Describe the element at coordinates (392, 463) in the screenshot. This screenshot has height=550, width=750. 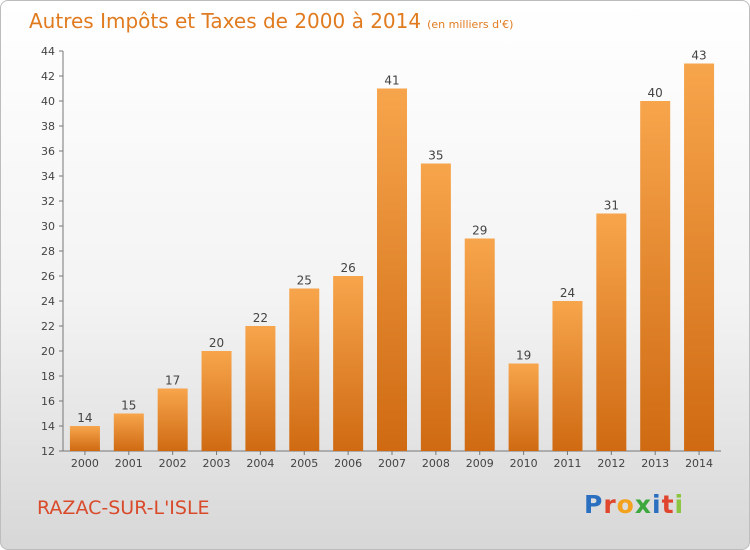
I see `x-tick-label: 2007` at that location.